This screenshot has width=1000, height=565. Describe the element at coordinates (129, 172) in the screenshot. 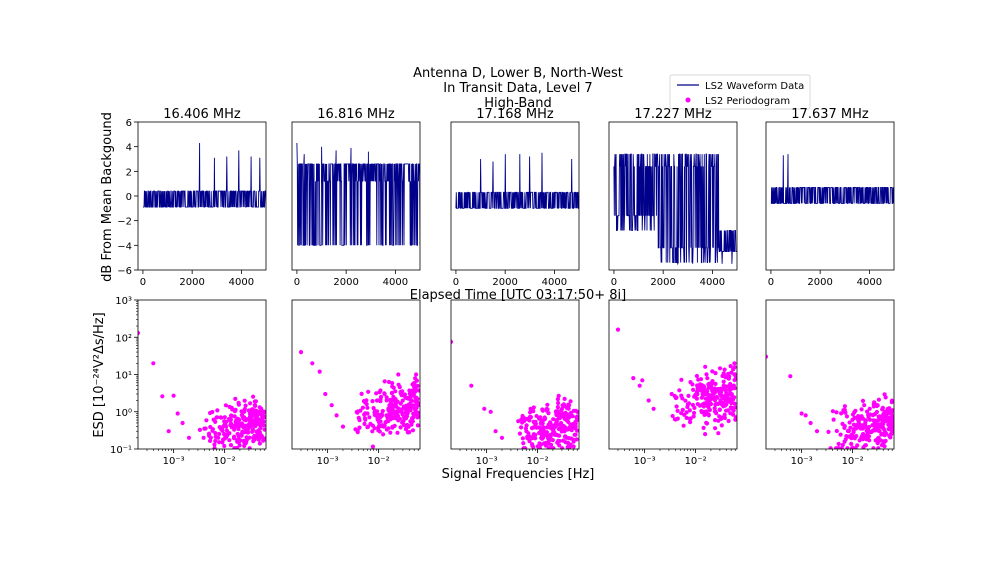

I see `y-tick-label: 2` at that location.